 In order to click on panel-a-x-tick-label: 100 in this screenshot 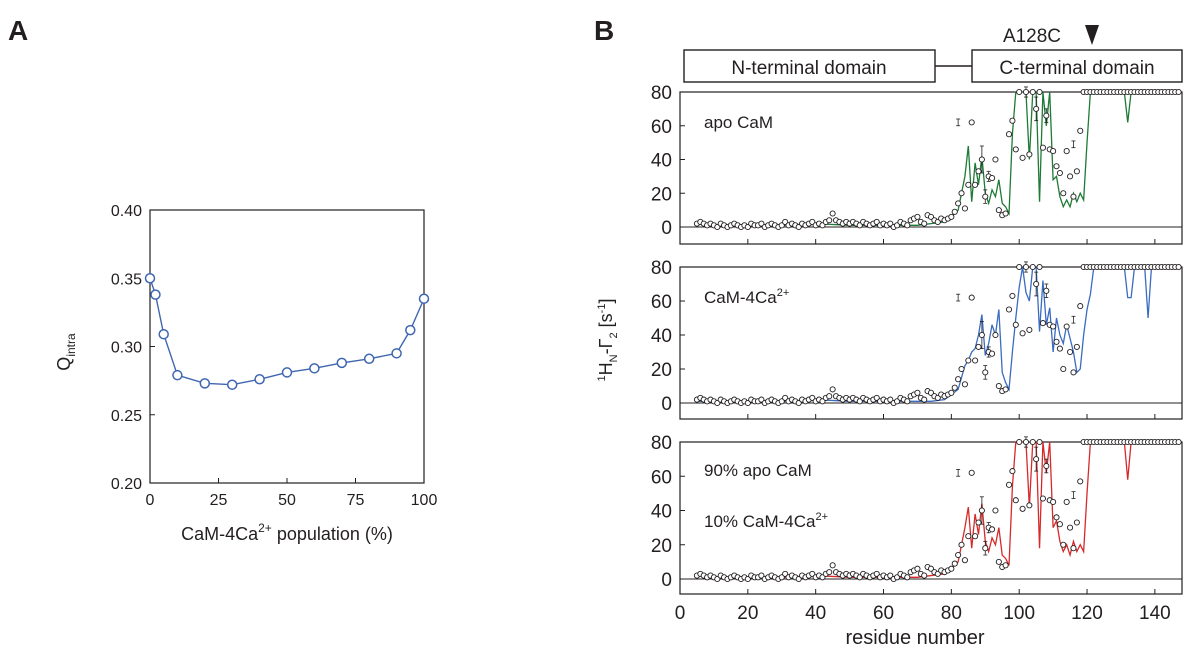, I will do `click(424, 500)`.